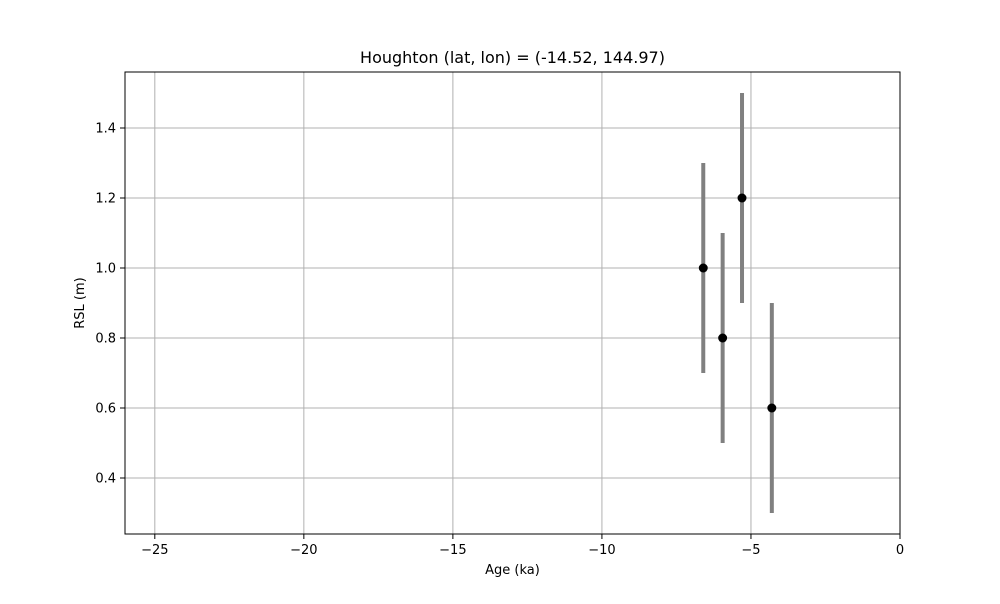 The height and width of the screenshot is (604, 1000). Describe the element at coordinates (303, 550) in the screenshot. I see `x-tick-label: −20` at that location.